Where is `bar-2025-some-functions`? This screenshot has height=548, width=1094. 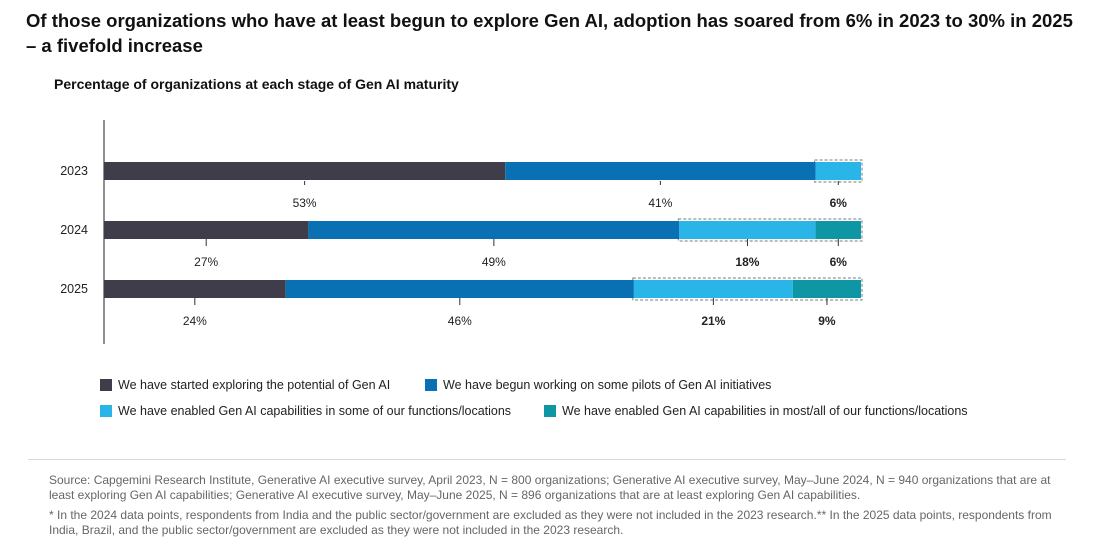
bar-2025-some-functions is located at coordinates (713, 289).